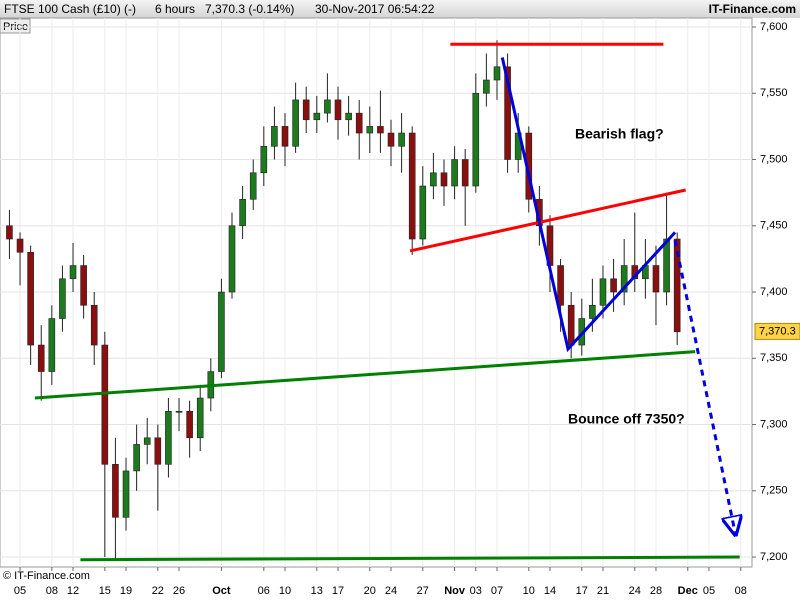 The width and height of the screenshot is (800, 600). I want to click on x-tick-label: 19, so click(126, 591).